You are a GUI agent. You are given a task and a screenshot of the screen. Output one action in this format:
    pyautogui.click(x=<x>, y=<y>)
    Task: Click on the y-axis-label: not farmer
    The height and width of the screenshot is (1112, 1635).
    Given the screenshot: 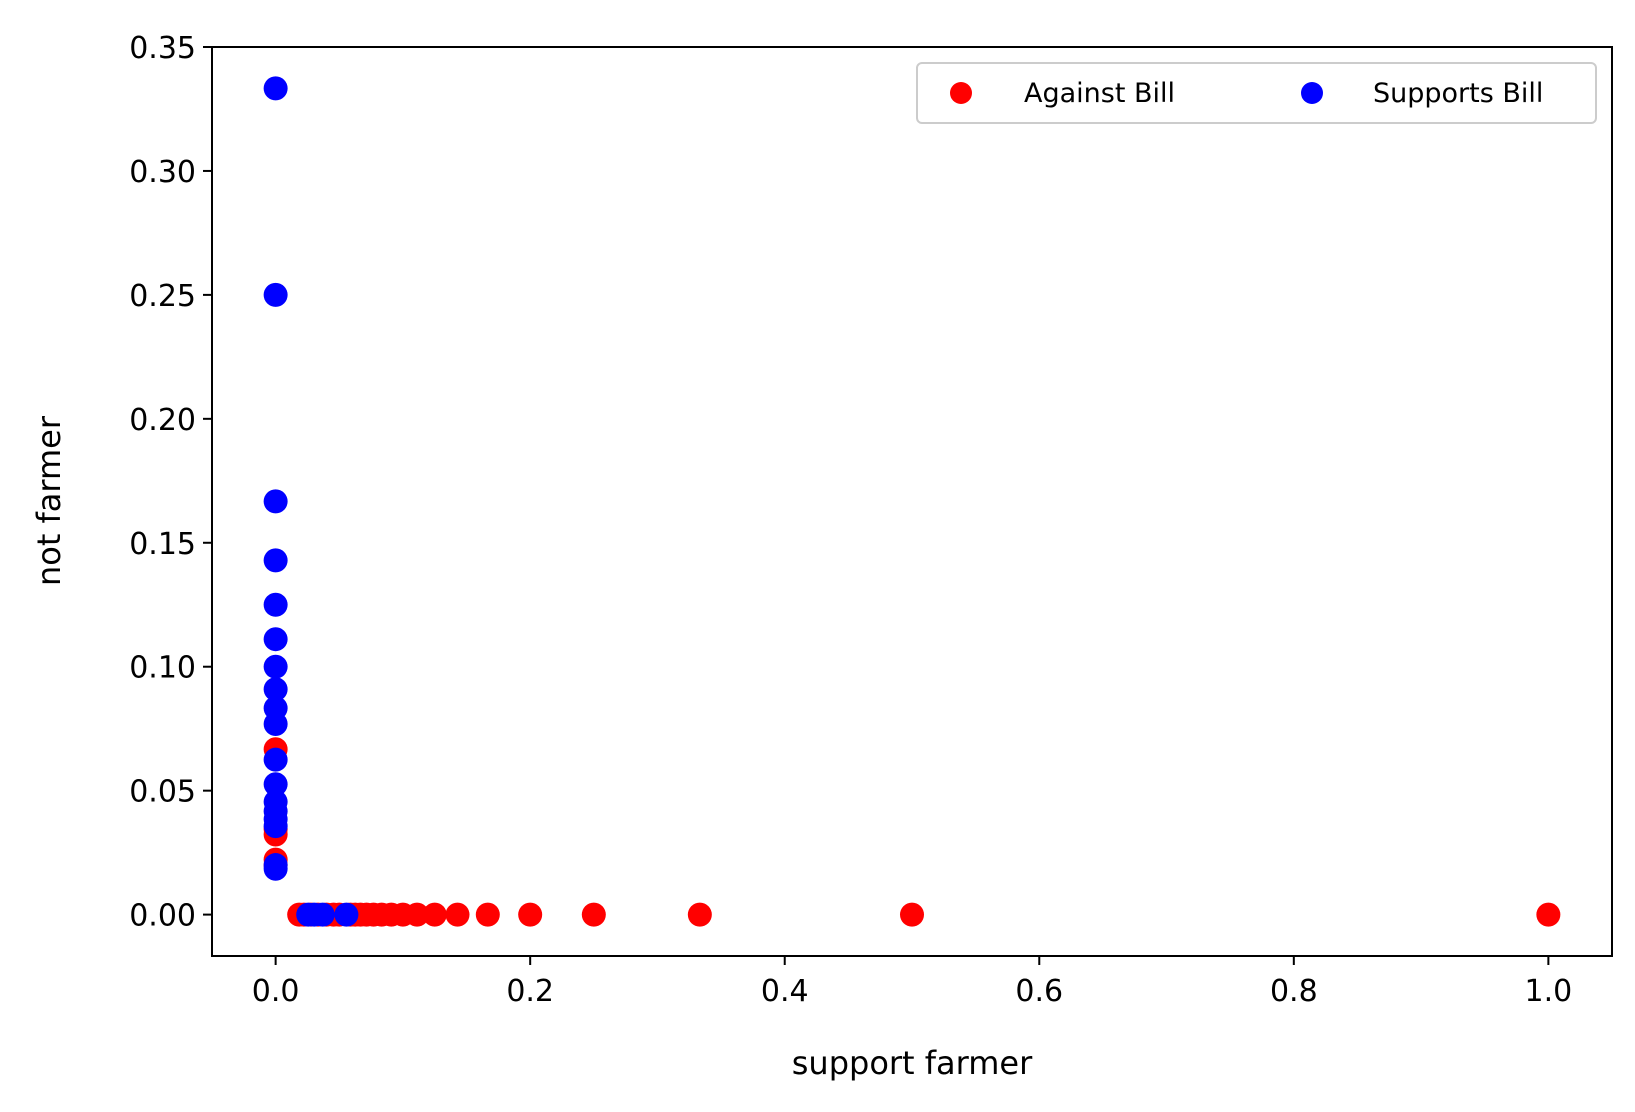 What is the action you would take?
    pyautogui.click(x=49, y=500)
    